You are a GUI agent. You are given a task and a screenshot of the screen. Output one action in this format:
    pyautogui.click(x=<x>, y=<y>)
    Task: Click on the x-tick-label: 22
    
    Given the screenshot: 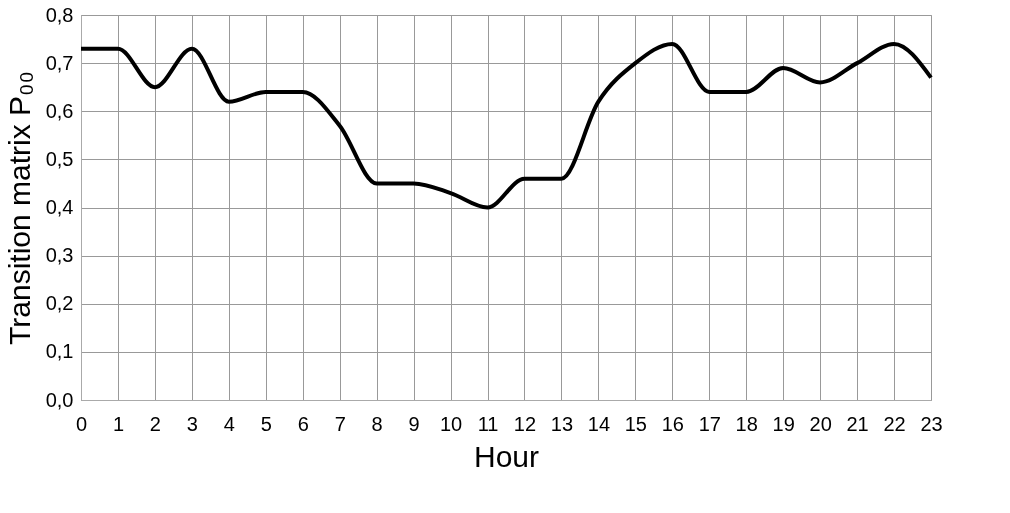 What is the action you would take?
    pyautogui.click(x=894, y=423)
    